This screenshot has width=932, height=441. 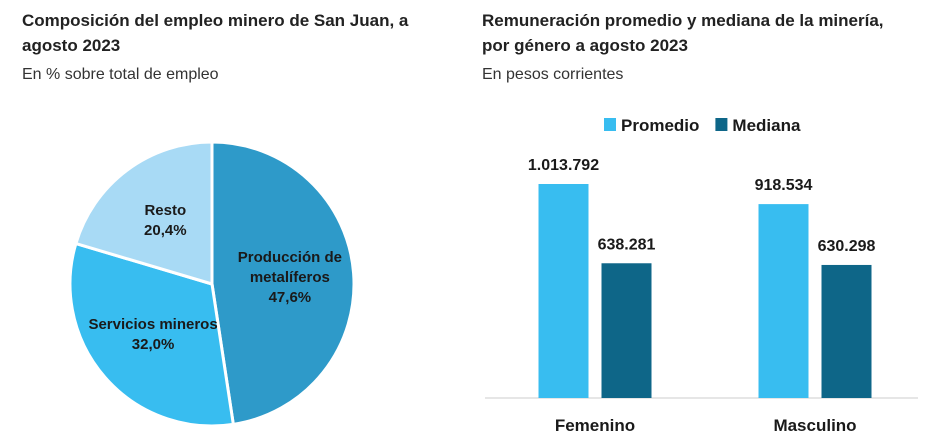 What do you see at coordinates (165, 211) in the screenshot?
I see `slice-category: Resto` at bounding box center [165, 211].